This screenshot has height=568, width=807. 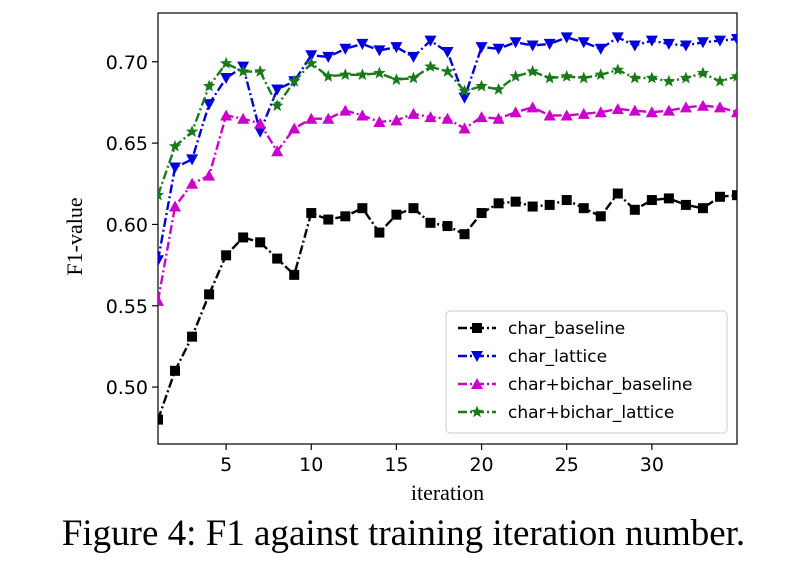 I want to click on legend-label: char_lattice, so click(x=557, y=357).